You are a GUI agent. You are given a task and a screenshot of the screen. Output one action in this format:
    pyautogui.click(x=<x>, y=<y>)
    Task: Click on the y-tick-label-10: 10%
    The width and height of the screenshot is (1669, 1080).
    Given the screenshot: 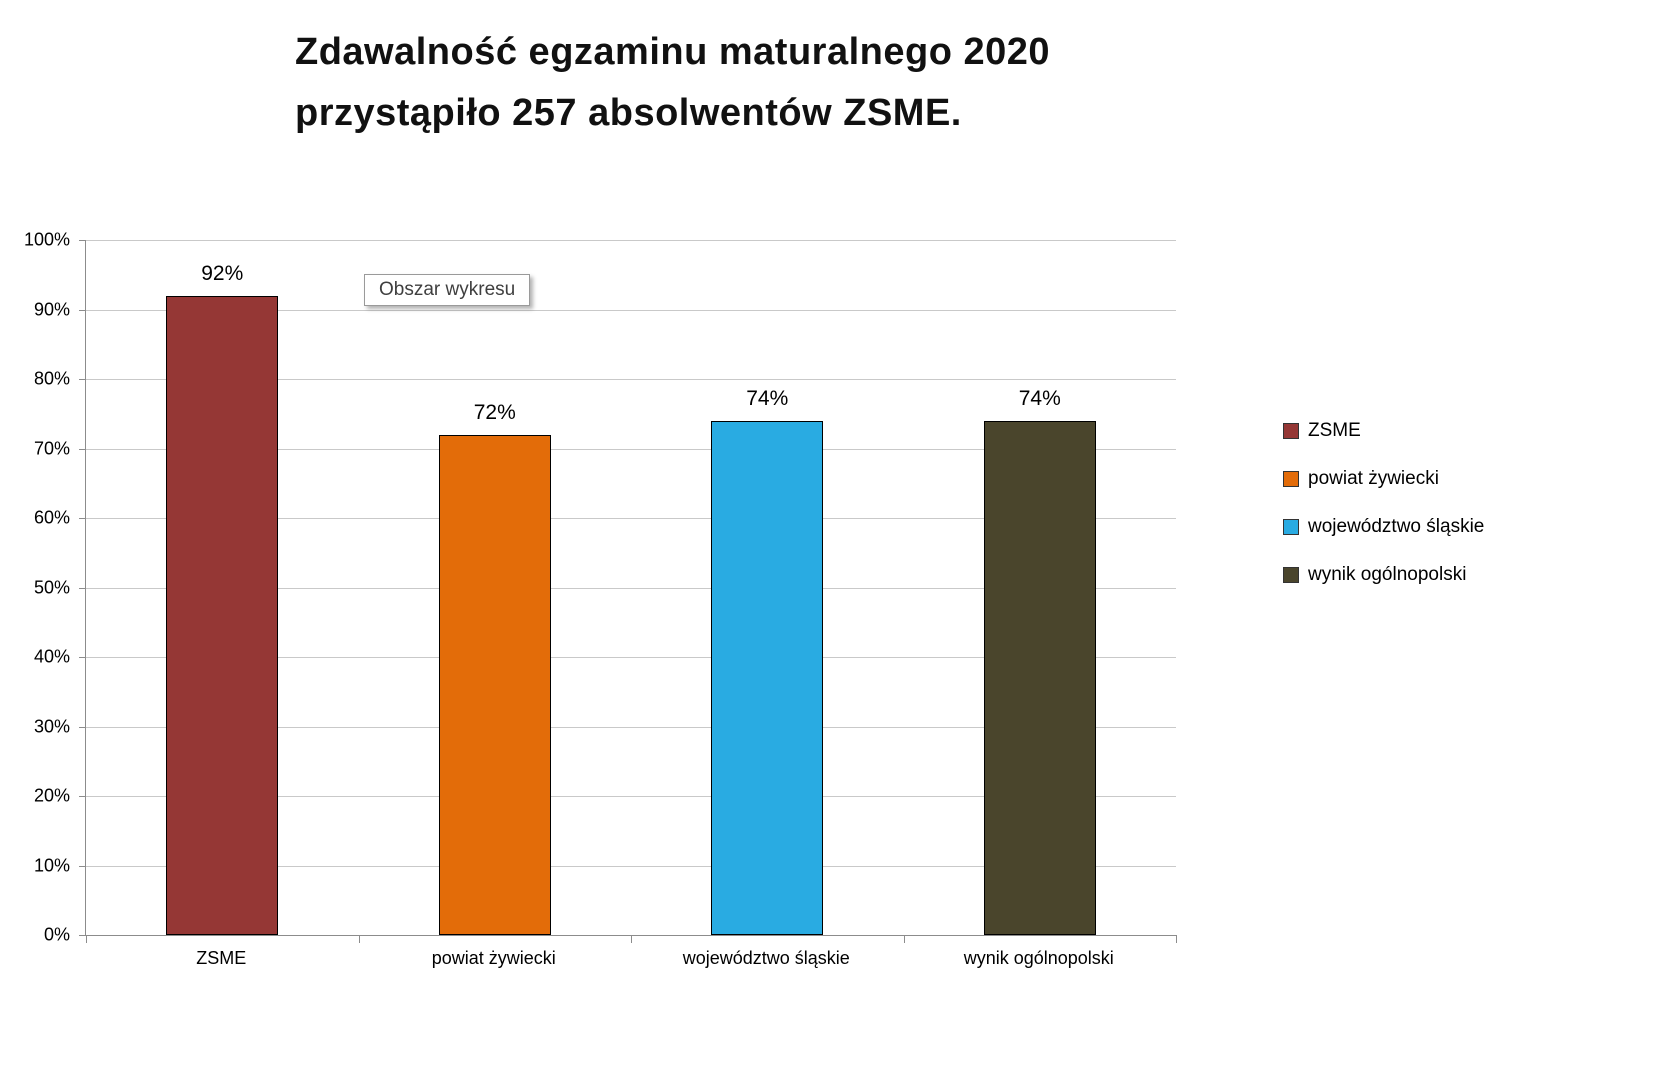 What is the action you would take?
    pyautogui.click(x=51, y=865)
    